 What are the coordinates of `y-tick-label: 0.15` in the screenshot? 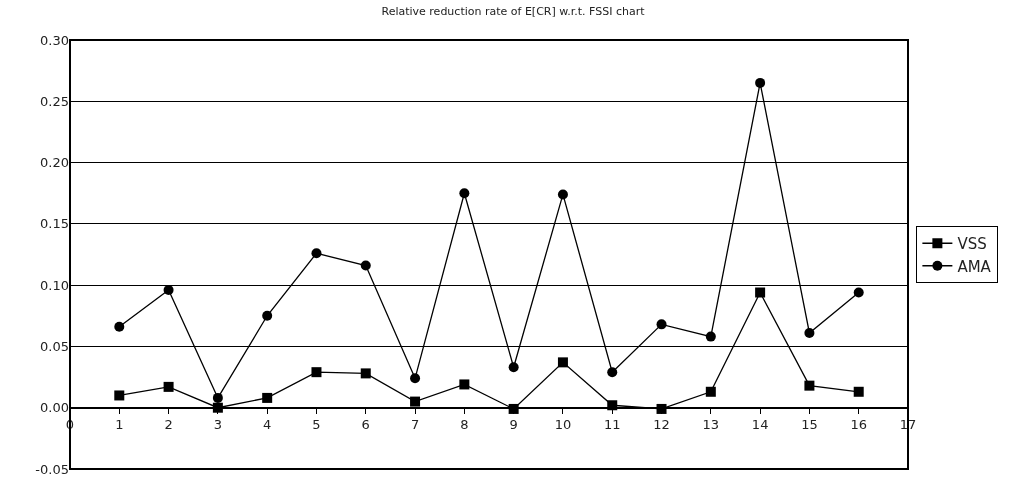 It's located at (54, 224).